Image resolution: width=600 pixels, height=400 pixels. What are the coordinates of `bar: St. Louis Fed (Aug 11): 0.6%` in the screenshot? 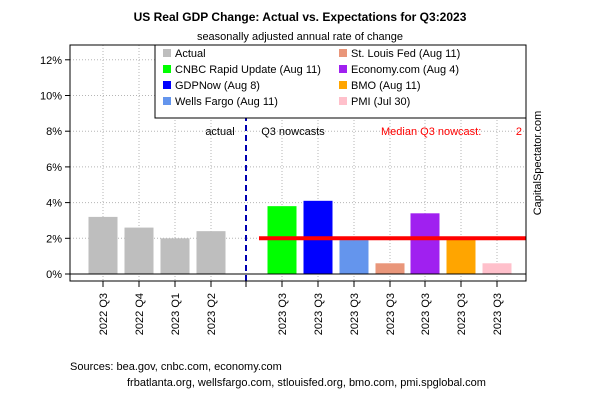 It's located at (390, 268).